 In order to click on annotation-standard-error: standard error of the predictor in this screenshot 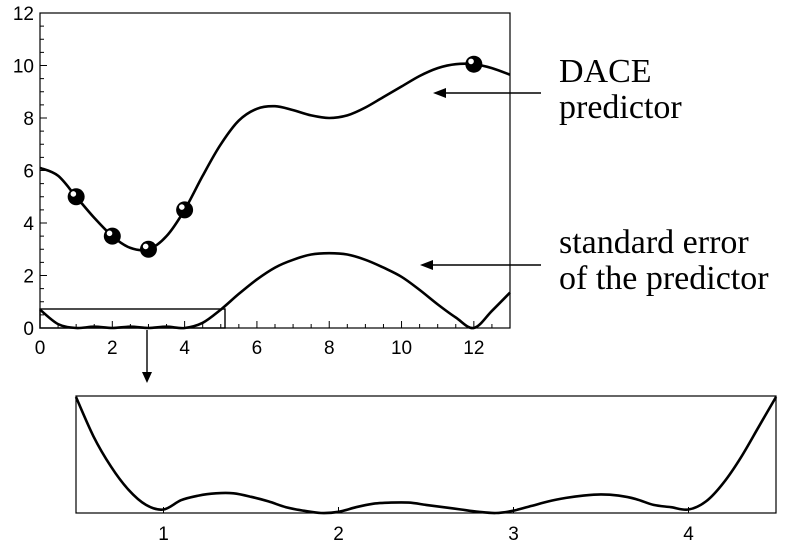, I will do `click(594, 260)`.